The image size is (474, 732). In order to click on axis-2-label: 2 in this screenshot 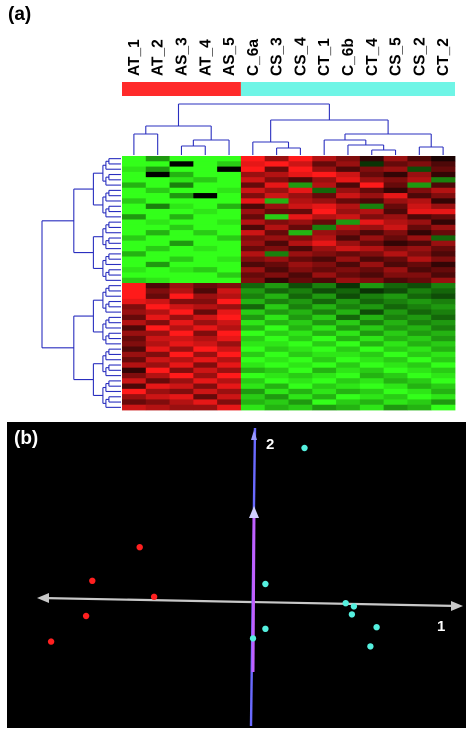, I will do `click(270, 444)`.